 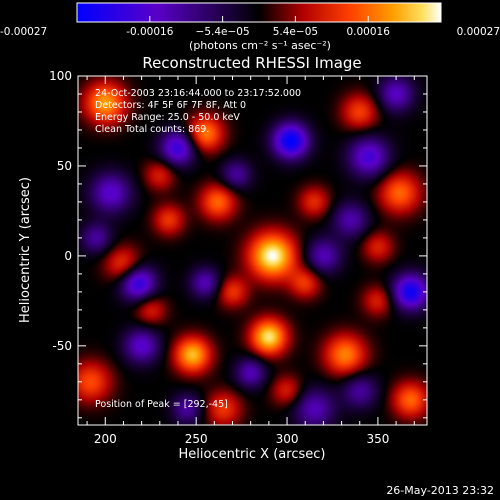 What do you see at coordinates (295, 32) in the screenshot?
I see `colorbar-tick-label: 5.4e−05` at bounding box center [295, 32].